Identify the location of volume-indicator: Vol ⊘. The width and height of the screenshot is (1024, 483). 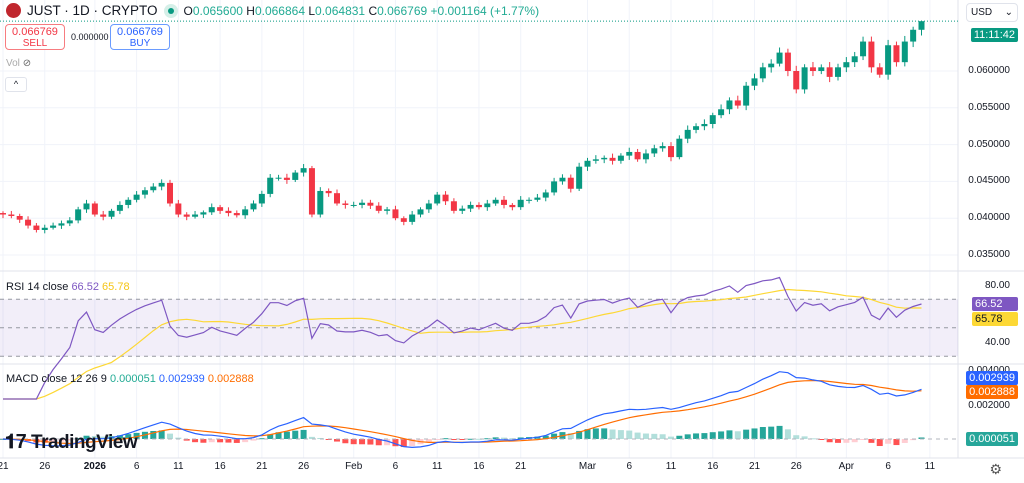
(19, 63).